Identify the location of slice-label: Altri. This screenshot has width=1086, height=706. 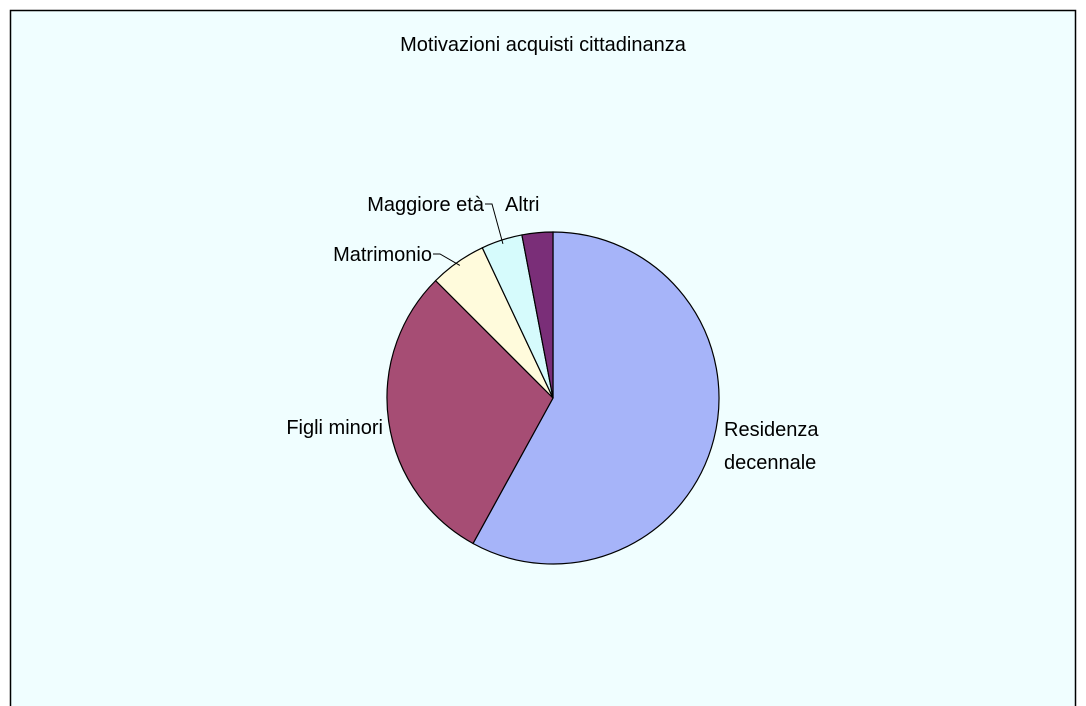
(522, 205).